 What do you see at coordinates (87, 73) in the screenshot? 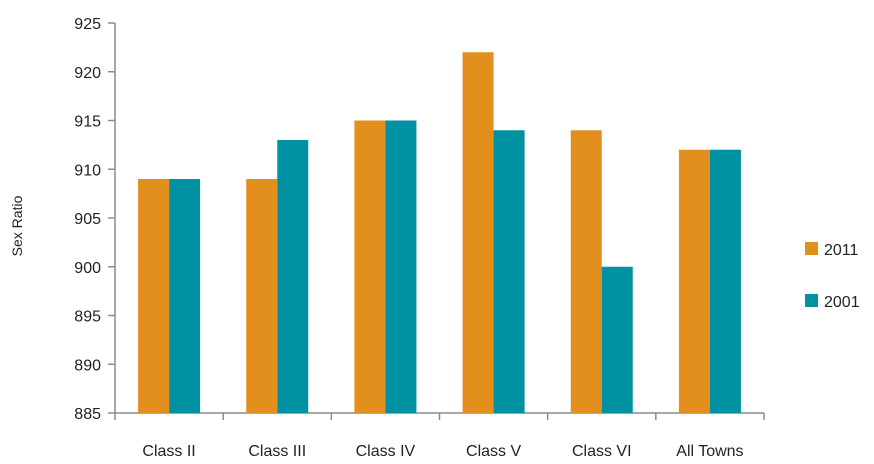
I see `y-tick-label: 920` at bounding box center [87, 73].